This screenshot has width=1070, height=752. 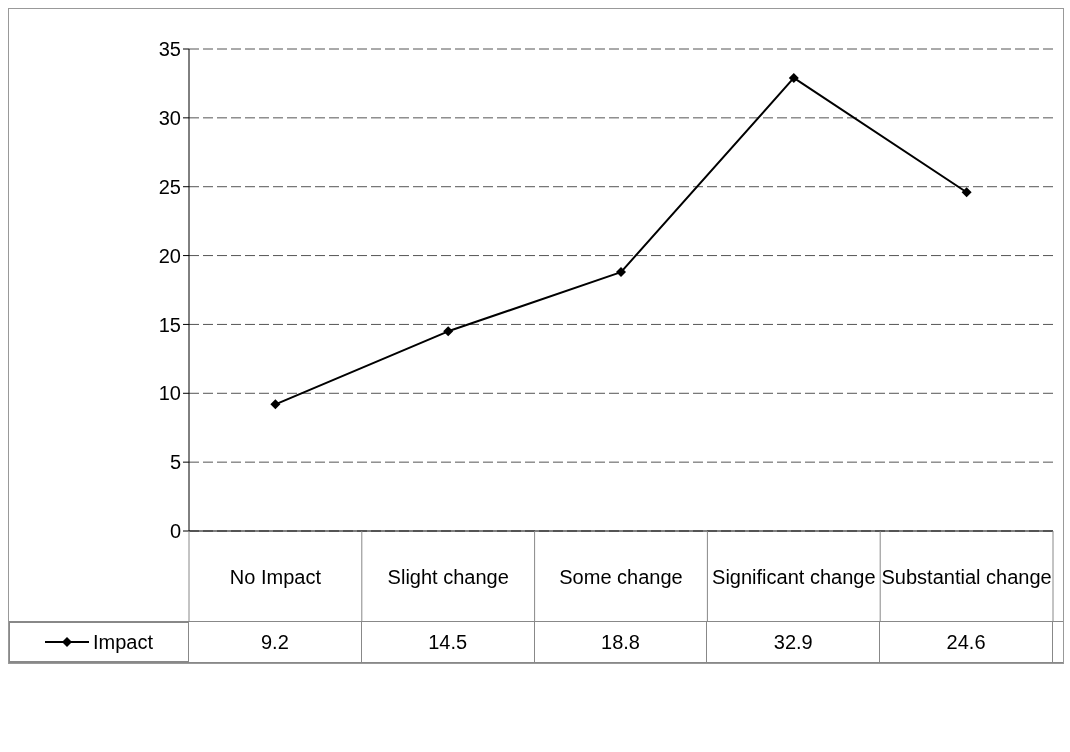 What do you see at coordinates (169, 324) in the screenshot?
I see `y-tick-label: 15` at bounding box center [169, 324].